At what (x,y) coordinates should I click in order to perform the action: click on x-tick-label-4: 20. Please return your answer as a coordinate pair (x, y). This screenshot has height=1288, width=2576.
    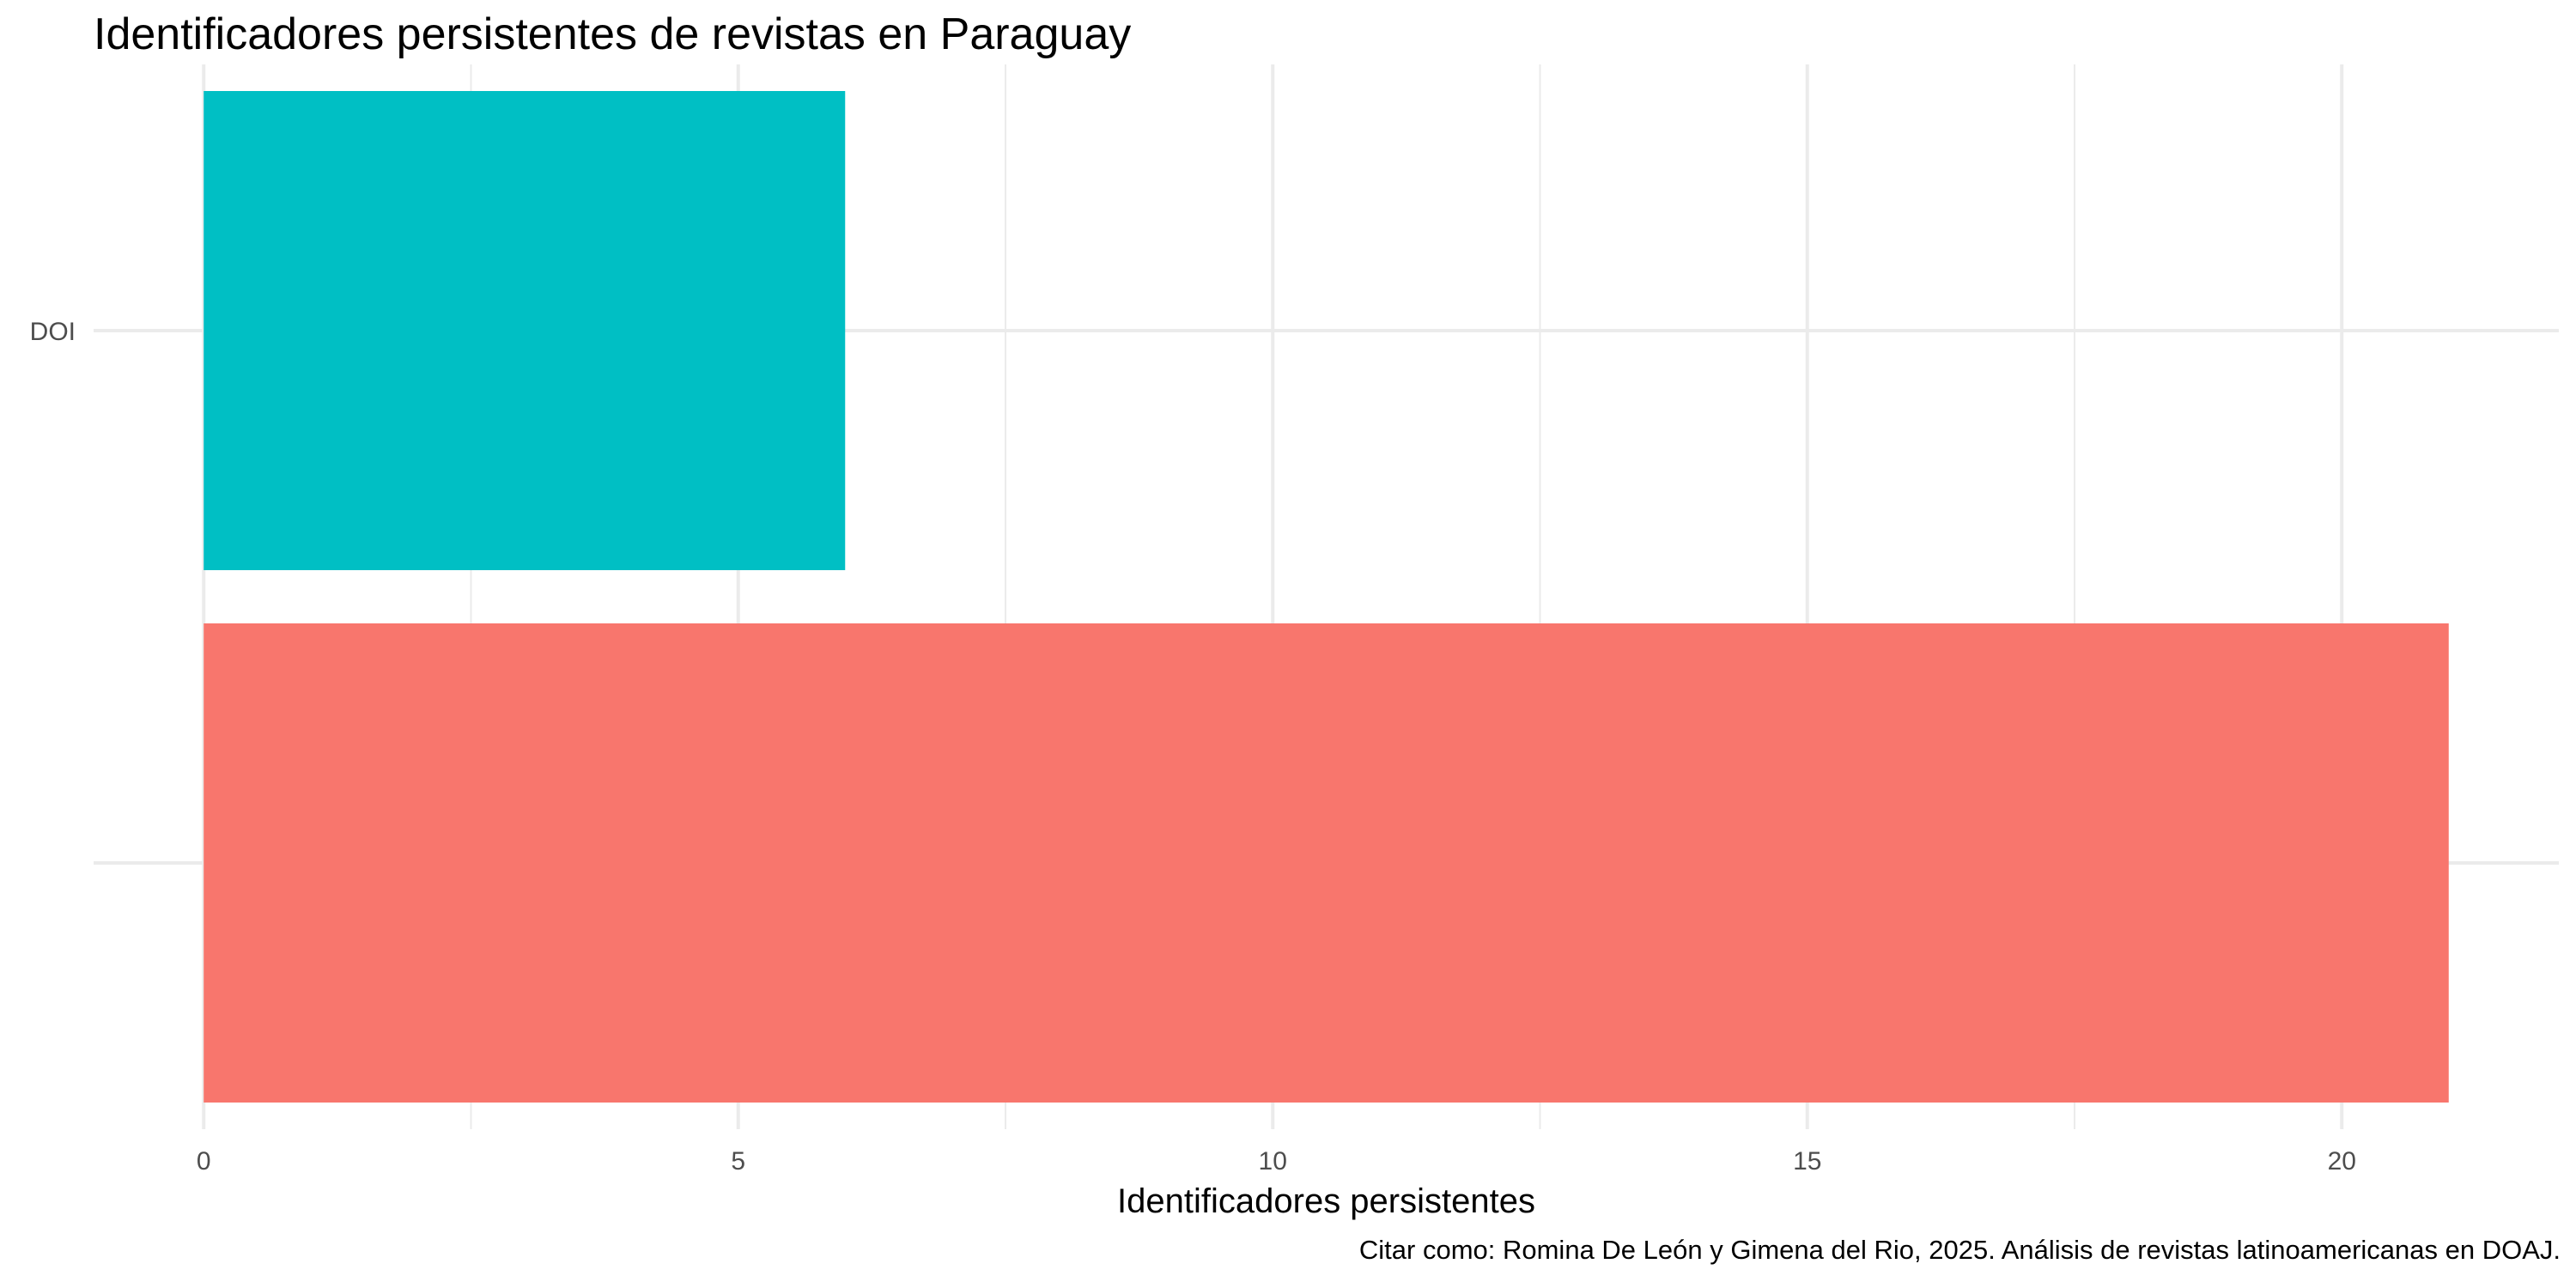
    Looking at the image, I should click on (2342, 1162).